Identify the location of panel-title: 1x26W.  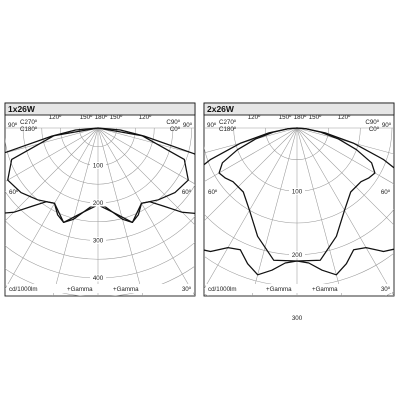
(22, 109).